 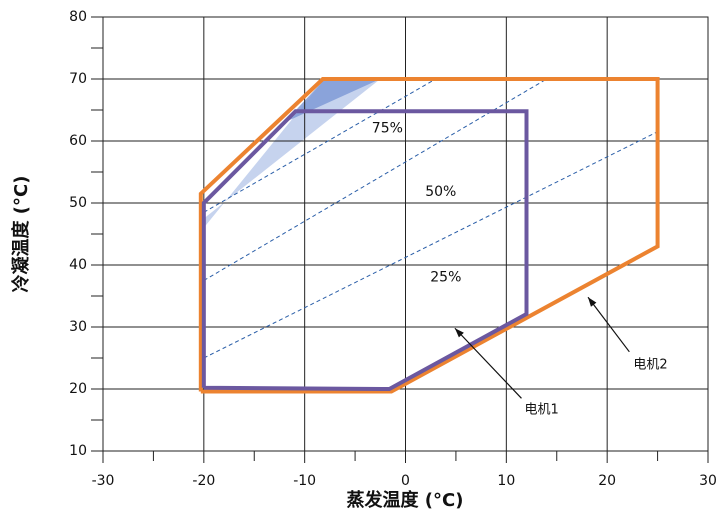 What do you see at coordinates (387, 129) in the screenshot?
I see `series-label: 75%` at bounding box center [387, 129].